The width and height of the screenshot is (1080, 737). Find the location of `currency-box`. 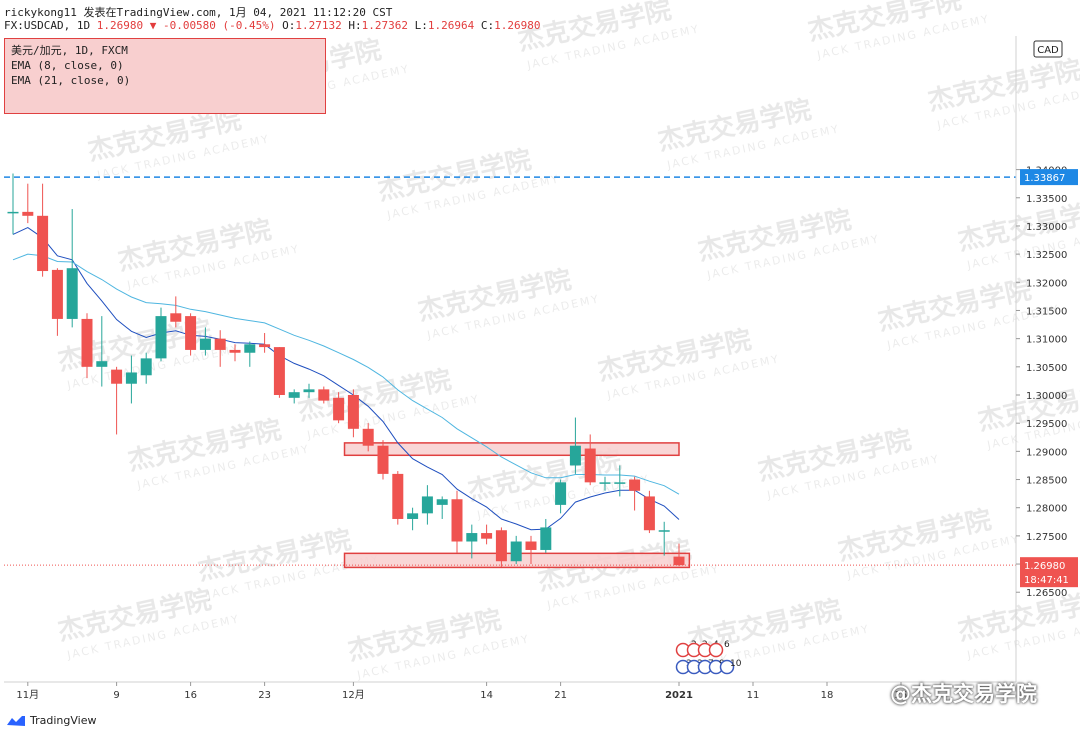

currency-box is located at coordinates (1048, 49).